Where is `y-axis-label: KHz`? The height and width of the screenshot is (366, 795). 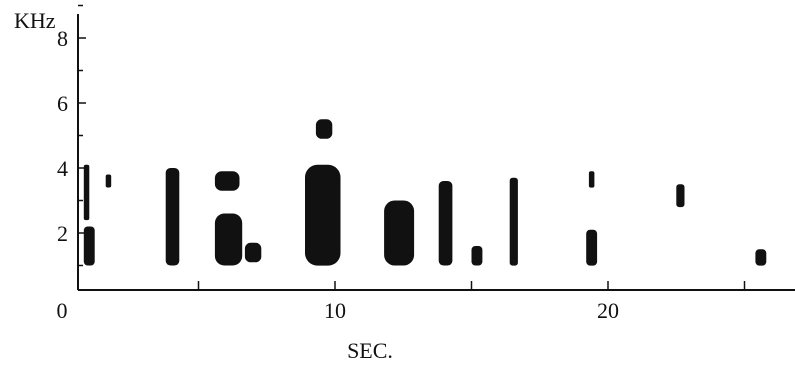 y-axis-label: KHz is located at coordinates (35, 20).